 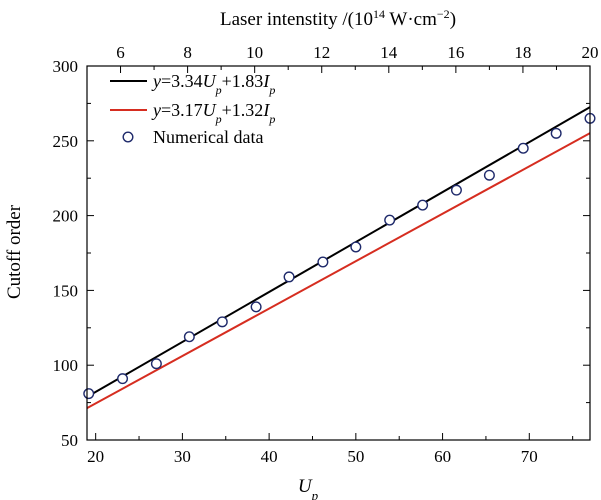 What do you see at coordinates (213, 84) in the screenshot?
I see `legend-label-black: y=3.34Up+1.83Ip` at bounding box center [213, 84].